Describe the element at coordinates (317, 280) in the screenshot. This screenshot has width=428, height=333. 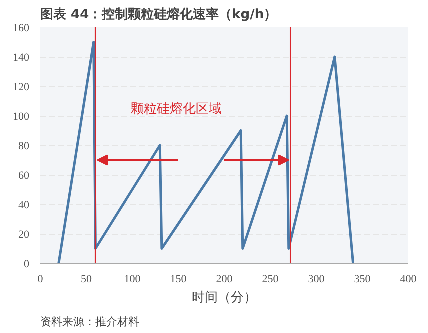
I see `x-tick-label: 300` at that location.